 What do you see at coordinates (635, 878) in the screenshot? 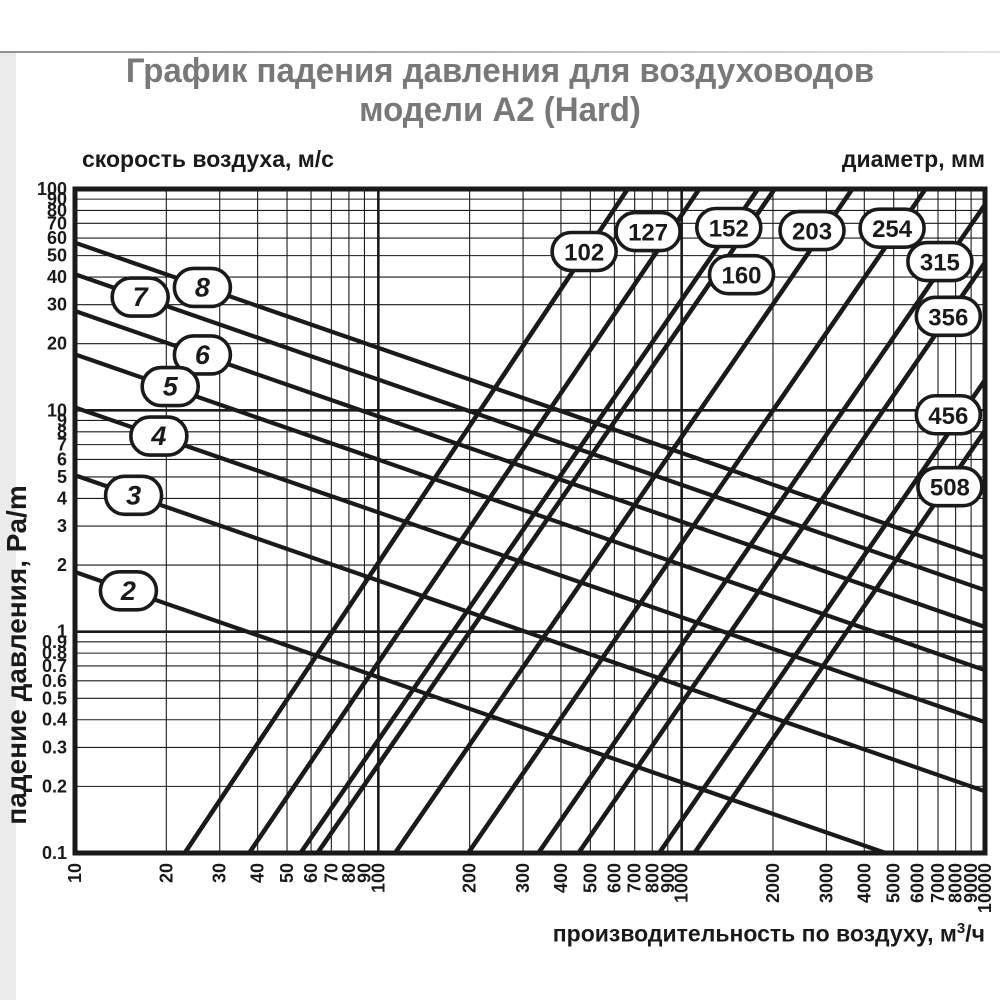
I see `x-tick-label: 700` at bounding box center [635, 878].